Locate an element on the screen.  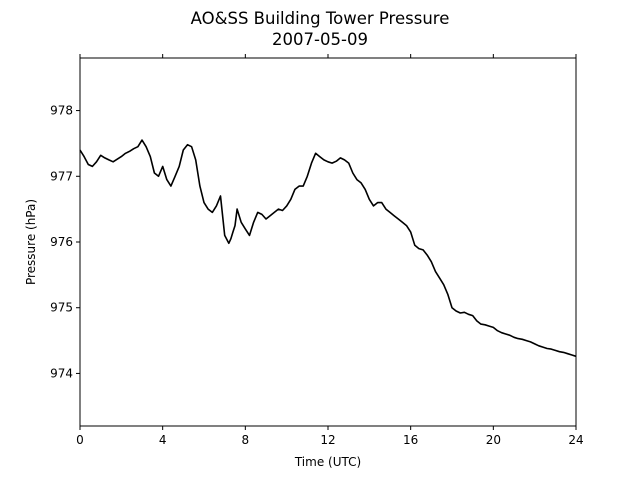
x-tick-label: 12 is located at coordinates (327, 440).